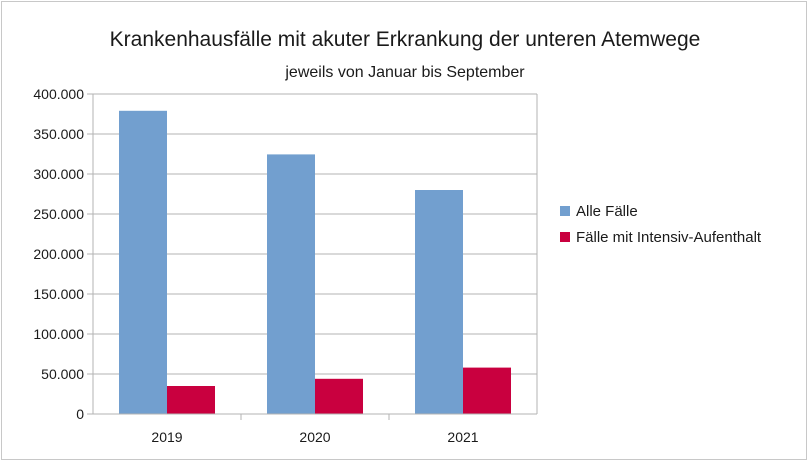 The width and height of the screenshot is (810, 463). I want to click on y-tick-label: 200.000, so click(58, 254).